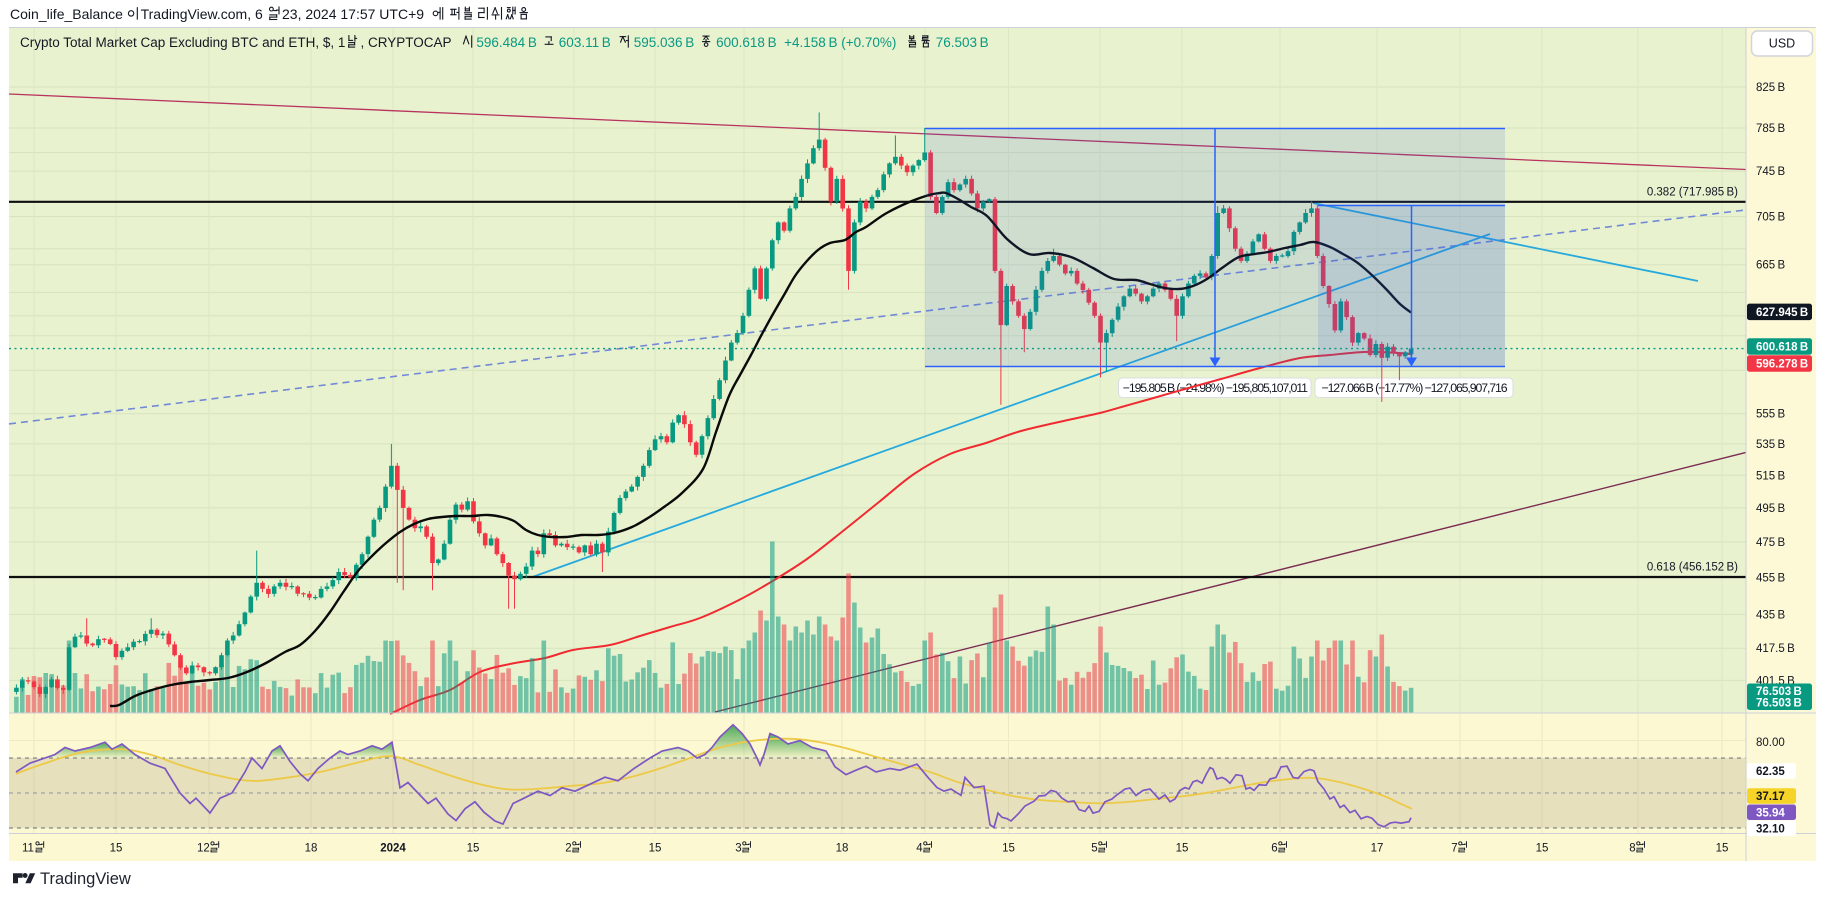 This screenshot has height=901, width=1827. I want to click on svg-text: 417.5 B, so click(1775, 649).